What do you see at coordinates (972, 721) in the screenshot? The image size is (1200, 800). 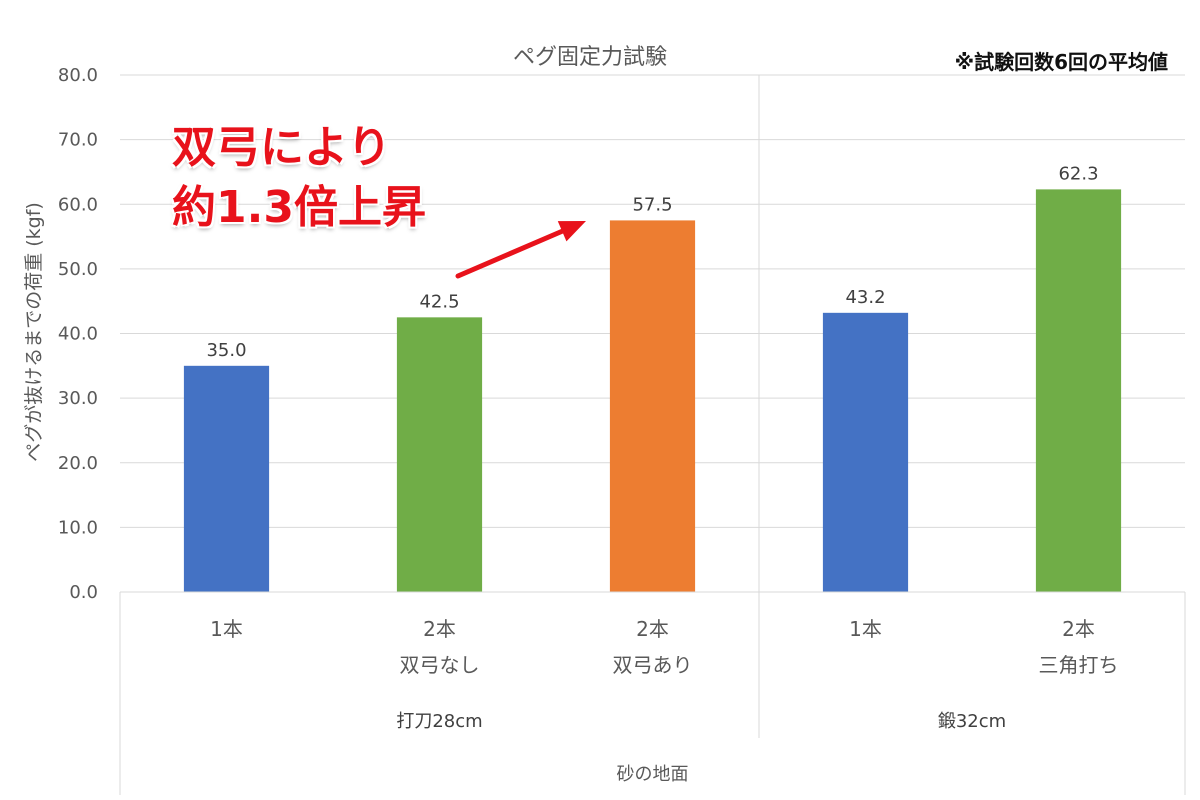 I see `group-label: 鍛32cm` at bounding box center [972, 721].